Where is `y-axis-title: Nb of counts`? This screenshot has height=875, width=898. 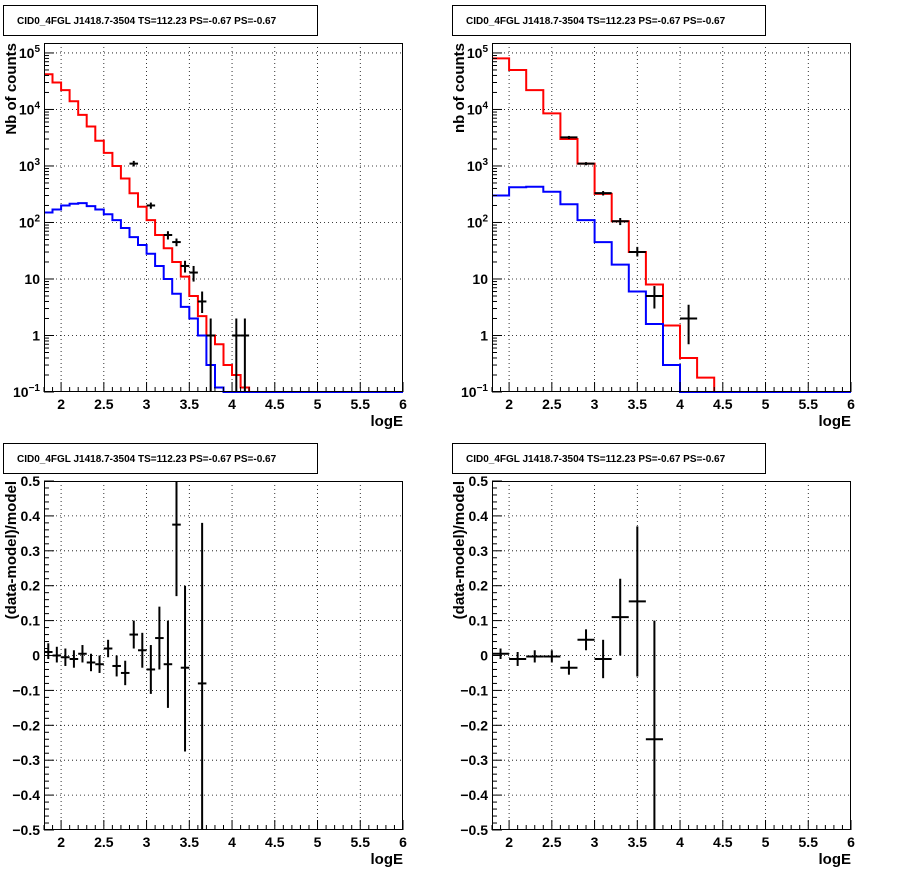
y-axis-title: Nb of counts is located at coordinates (11, 89).